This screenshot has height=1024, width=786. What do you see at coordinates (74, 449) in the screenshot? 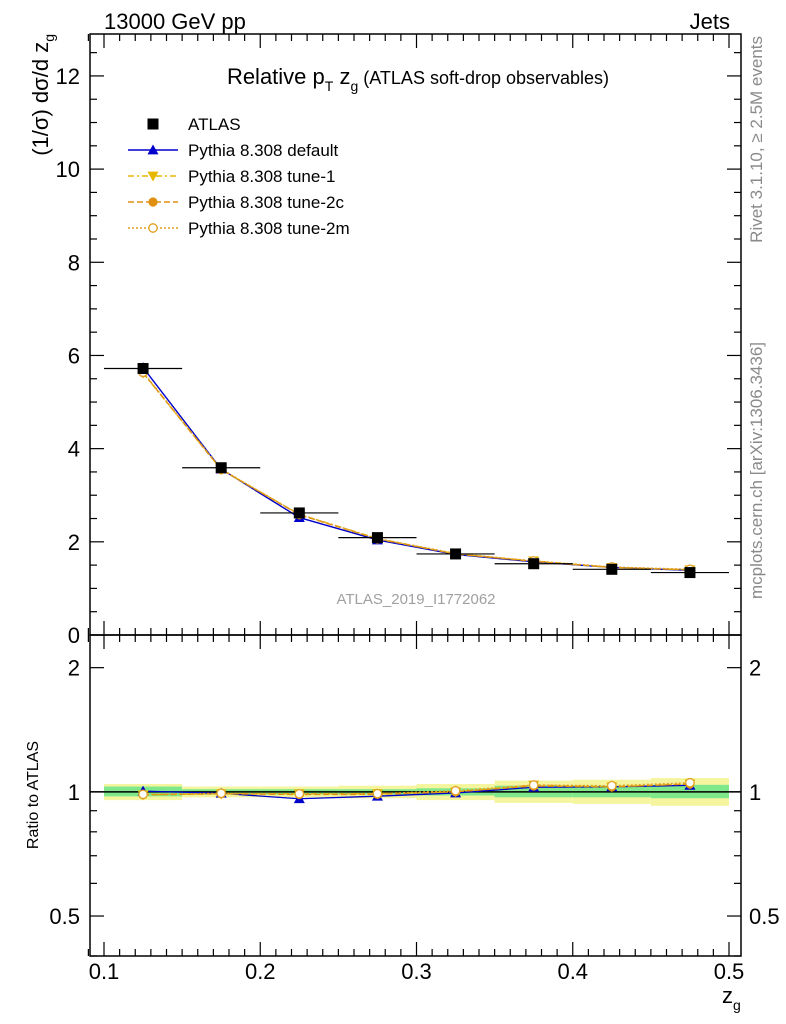
I see `main-y-tick-label: 4` at bounding box center [74, 449].